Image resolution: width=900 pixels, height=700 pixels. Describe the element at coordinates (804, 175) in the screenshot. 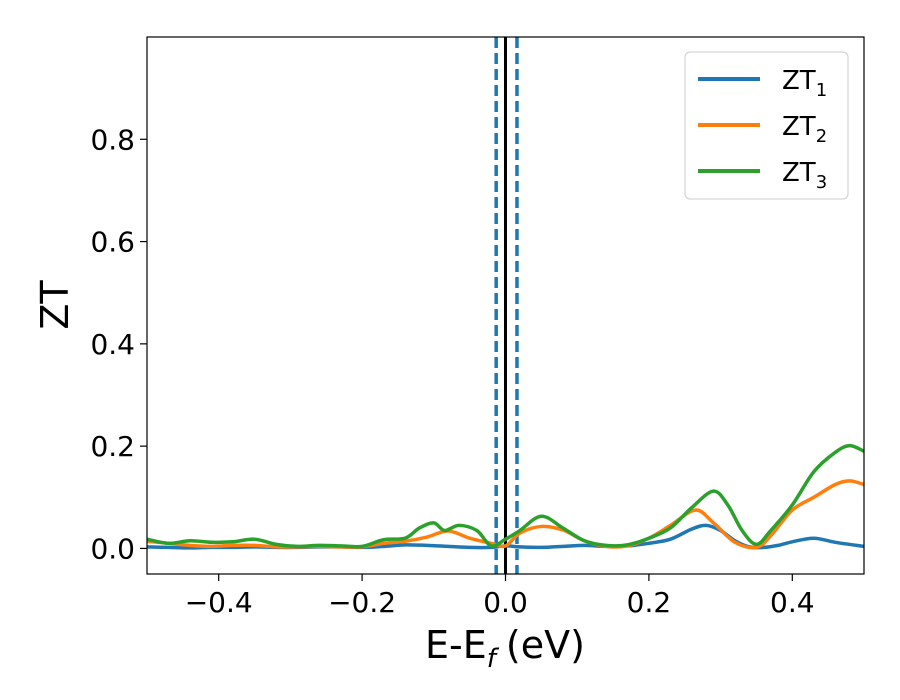

I see `legend-label-zt3: ZT3` at that location.